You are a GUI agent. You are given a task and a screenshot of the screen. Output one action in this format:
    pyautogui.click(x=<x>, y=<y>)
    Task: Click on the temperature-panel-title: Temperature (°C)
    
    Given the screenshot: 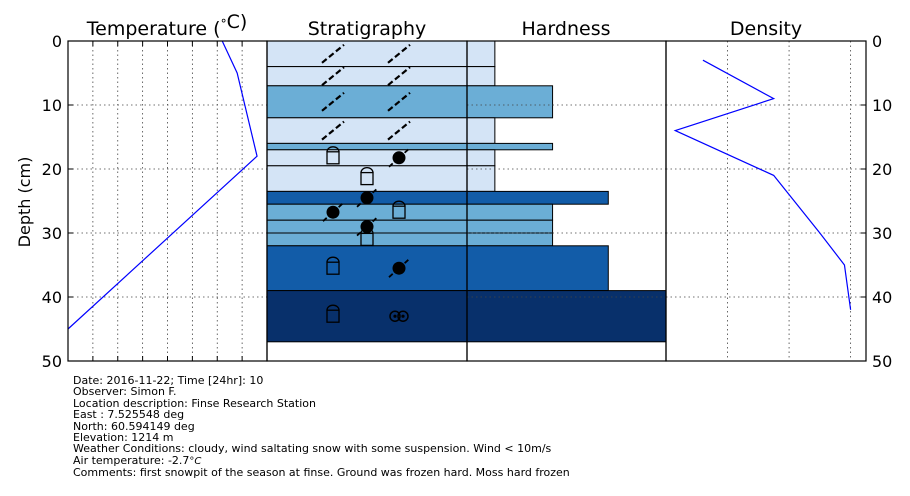 What is the action you would take?
    pyautogui.click(x=167, y=25)
    